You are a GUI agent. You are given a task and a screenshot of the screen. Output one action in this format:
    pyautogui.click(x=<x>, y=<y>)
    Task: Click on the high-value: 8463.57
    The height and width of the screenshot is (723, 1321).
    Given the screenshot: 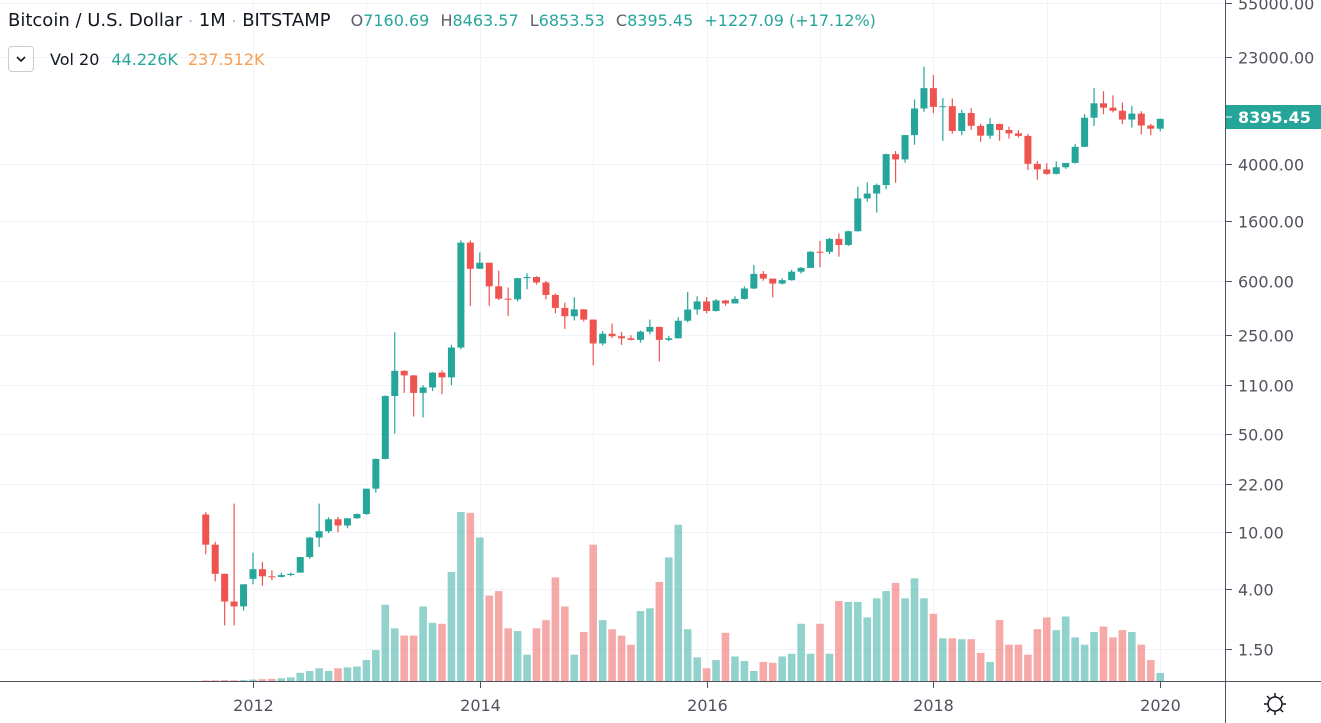 What is the action you would take?
    pyautogui.click(x=485, y=20)
    